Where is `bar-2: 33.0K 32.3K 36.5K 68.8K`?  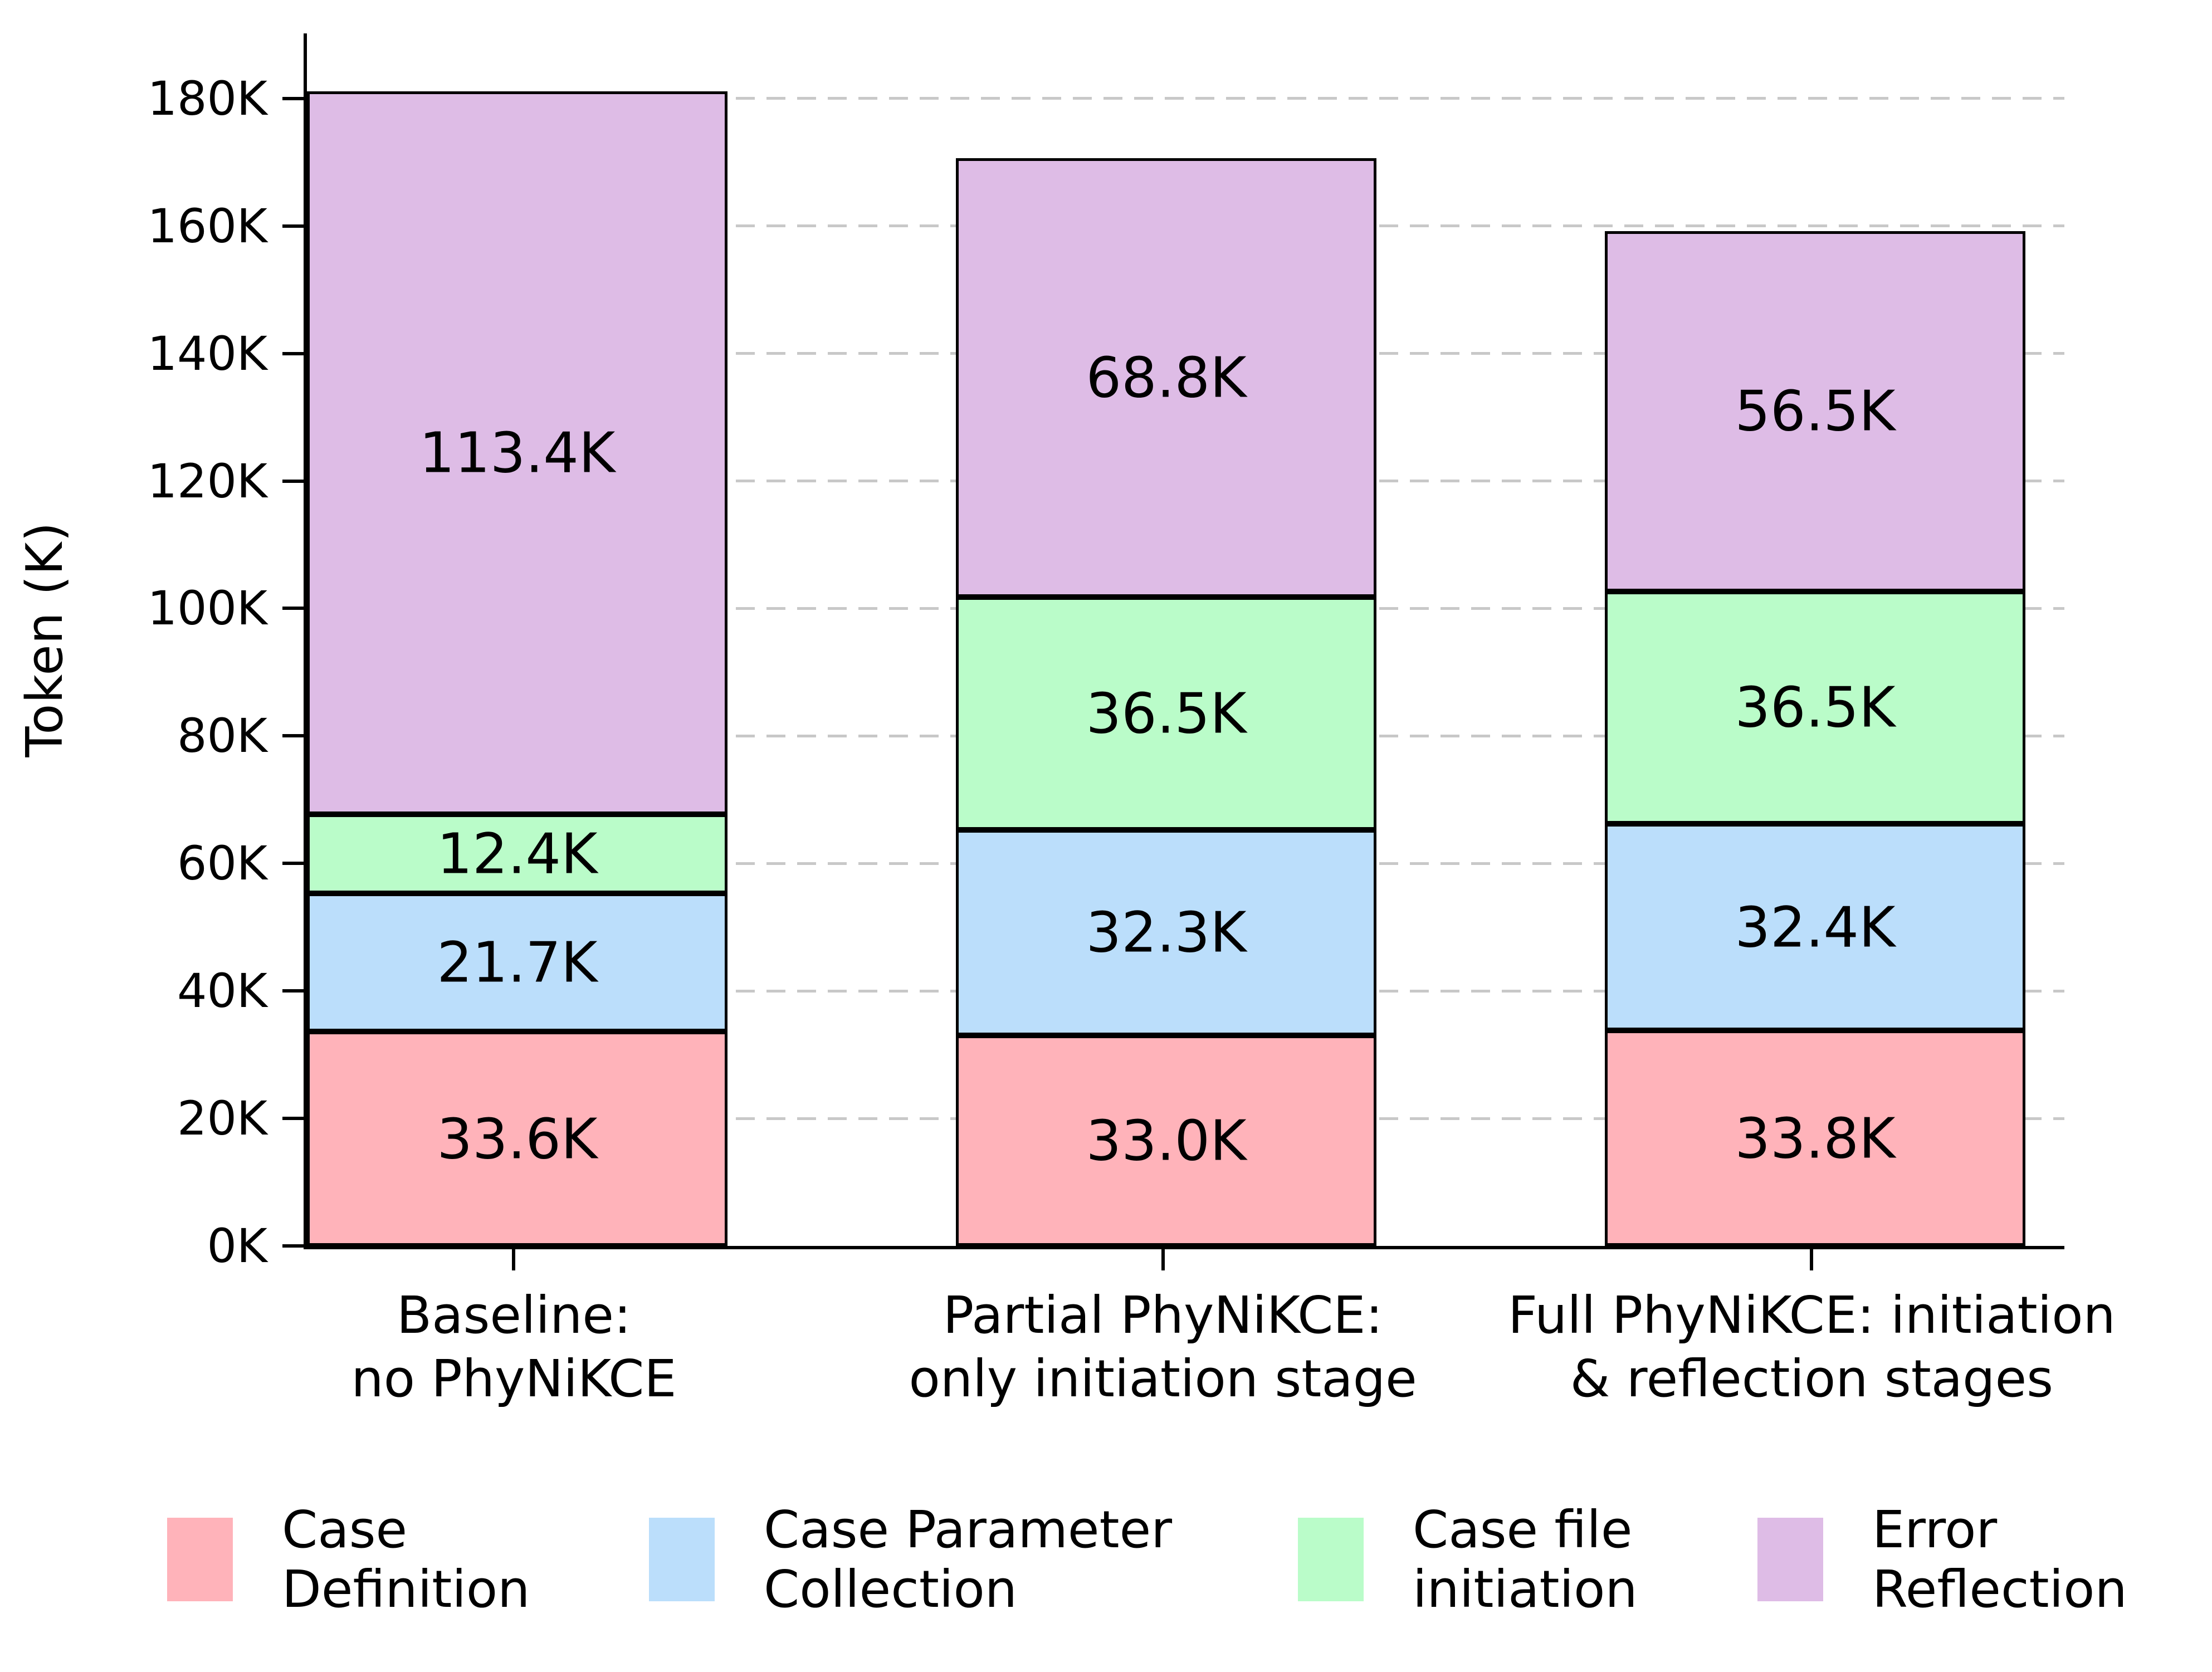
bar-2: 33.0K 32.3K 36.5K 68.8K is located at coordinates (1166, 639).